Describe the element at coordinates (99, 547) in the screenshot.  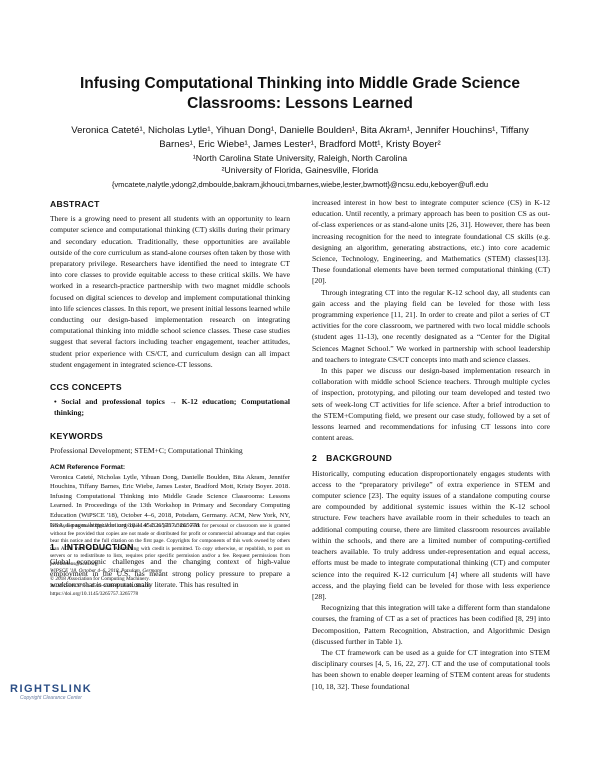
I see `section-title: INTRODUCTION` at that location.